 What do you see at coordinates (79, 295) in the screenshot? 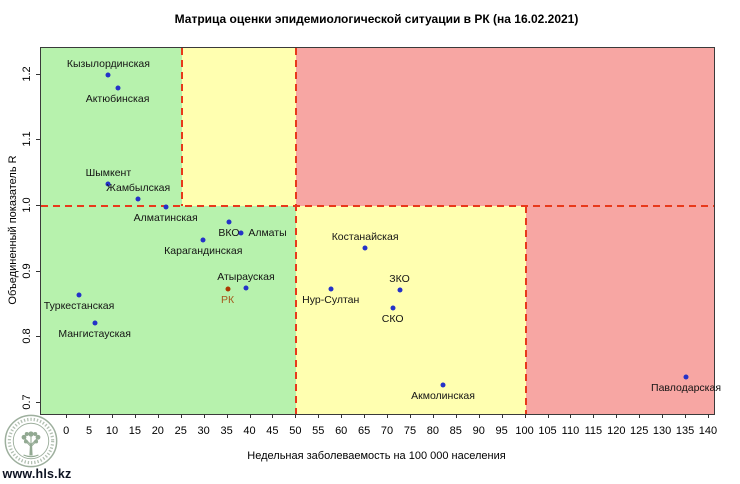
I see `data-point-Туркестанская` at bounding box center [79, 295].